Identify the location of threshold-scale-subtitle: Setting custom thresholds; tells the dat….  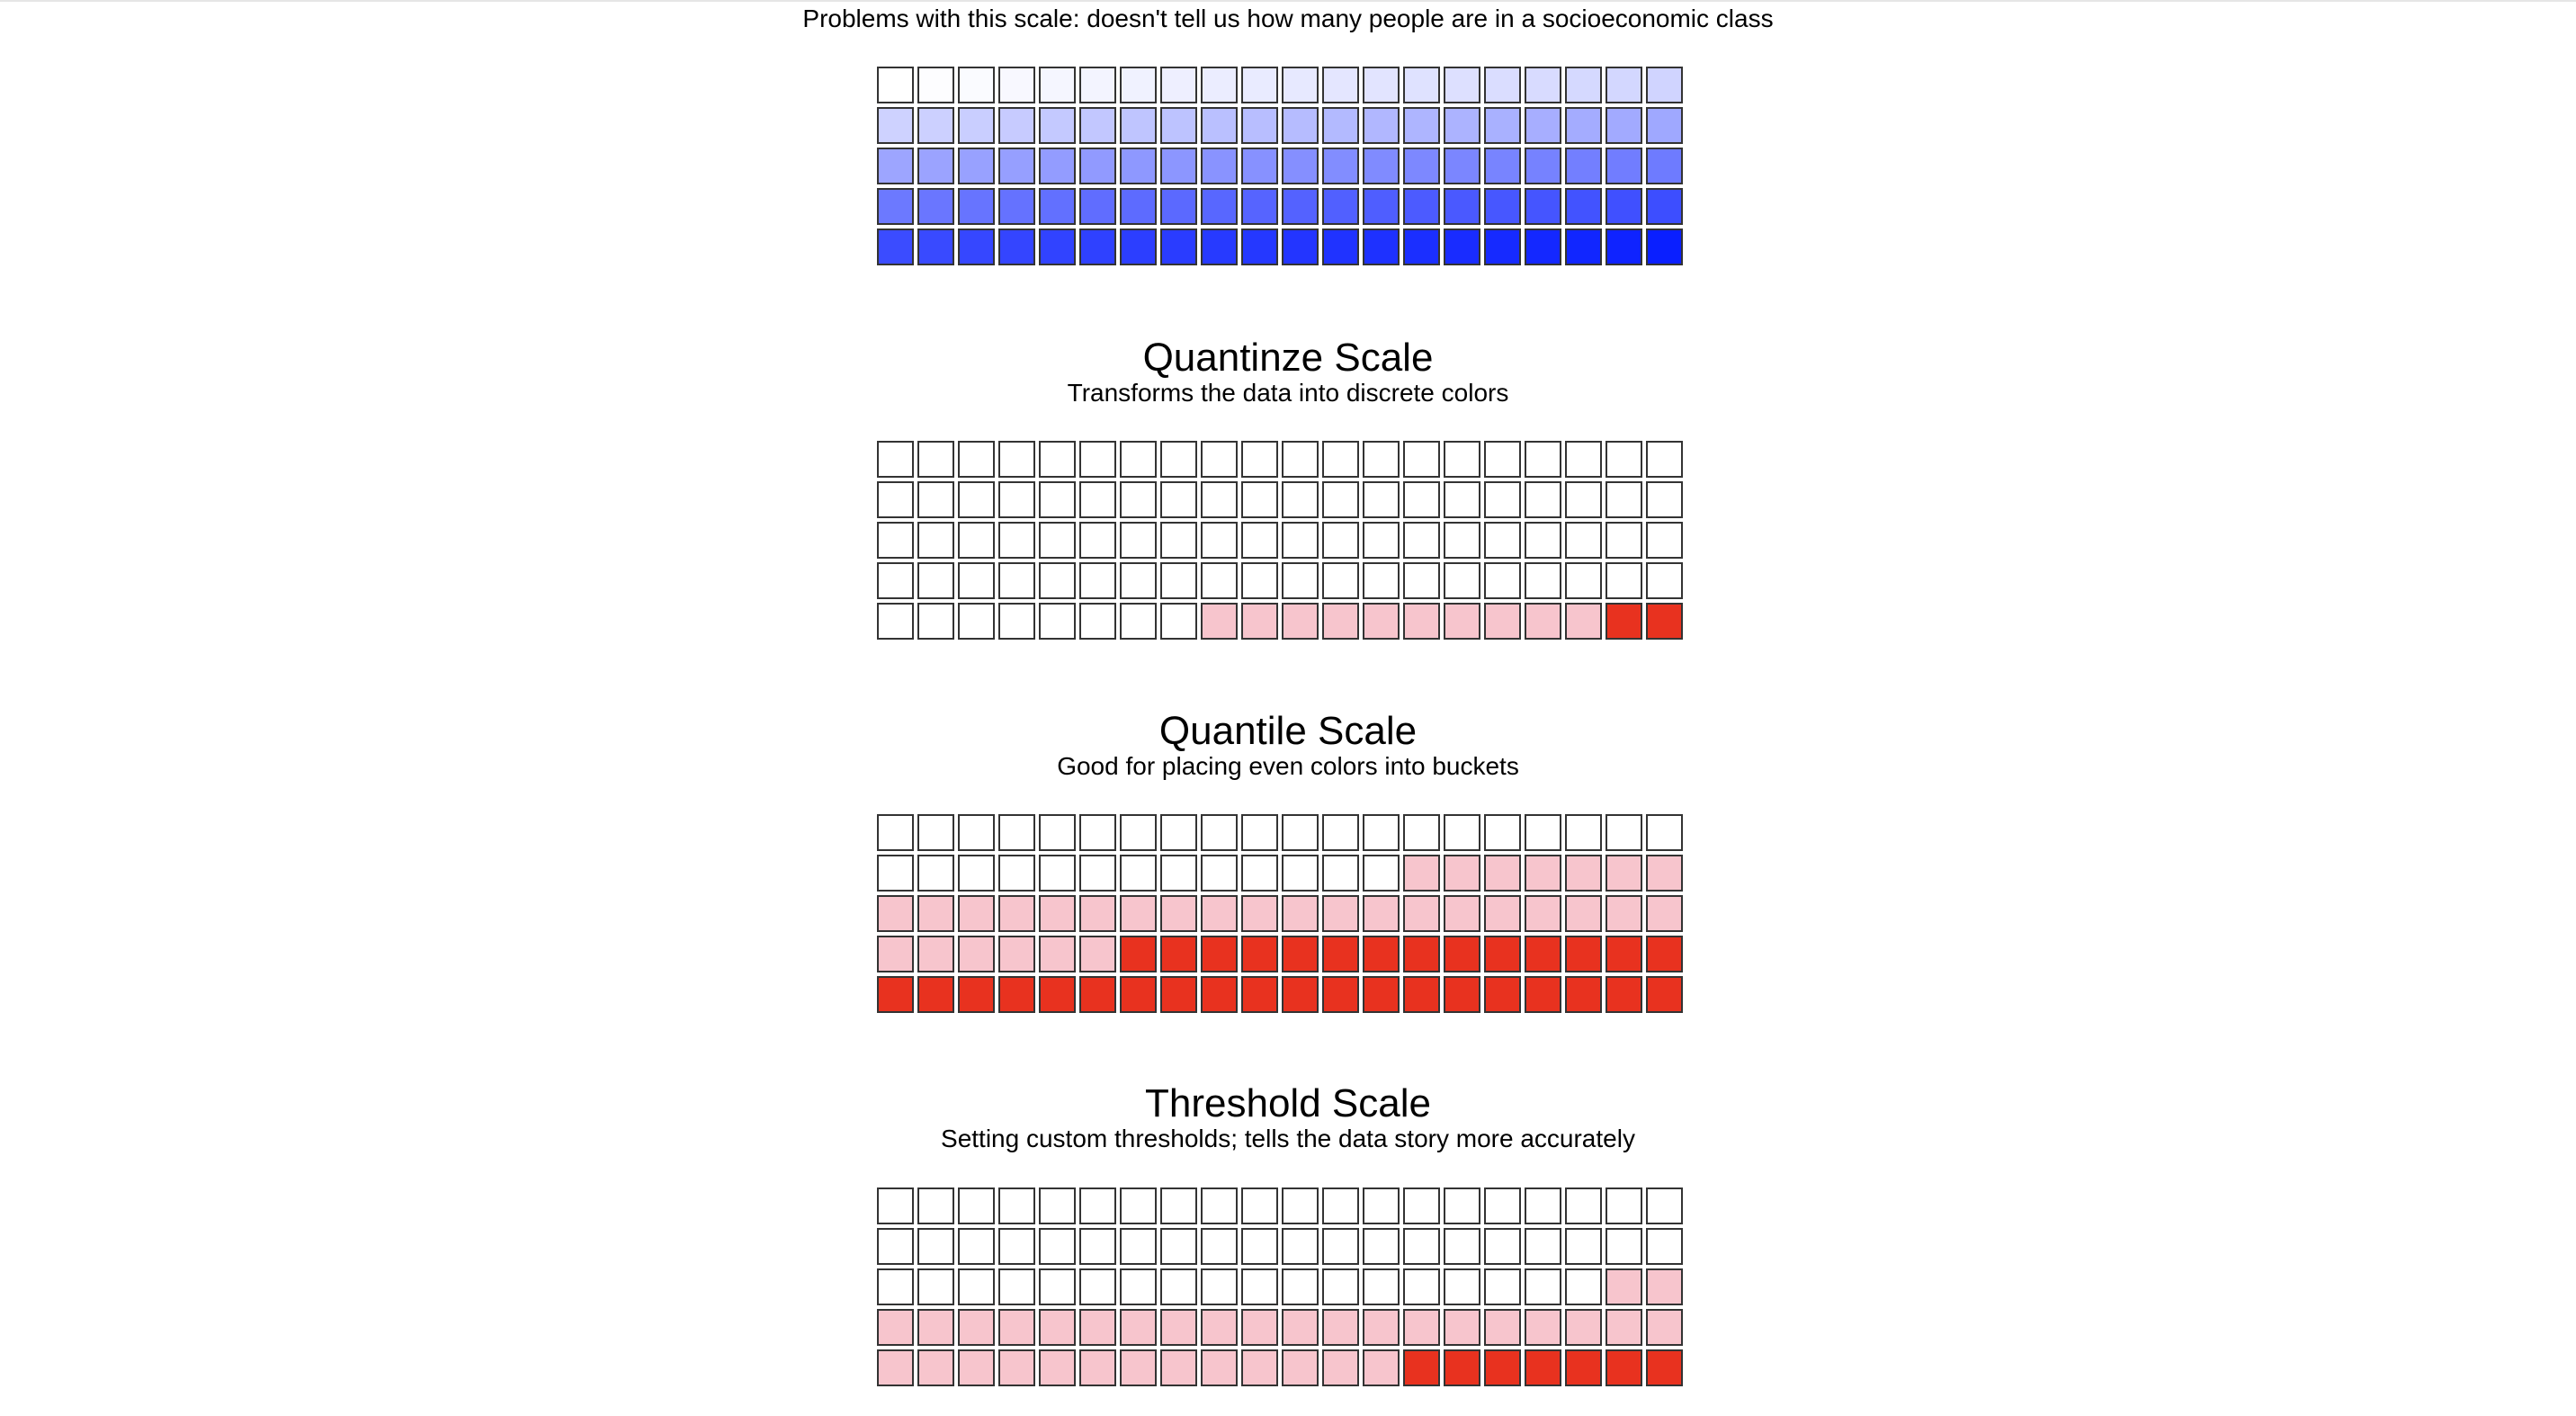
(1288, 1138).